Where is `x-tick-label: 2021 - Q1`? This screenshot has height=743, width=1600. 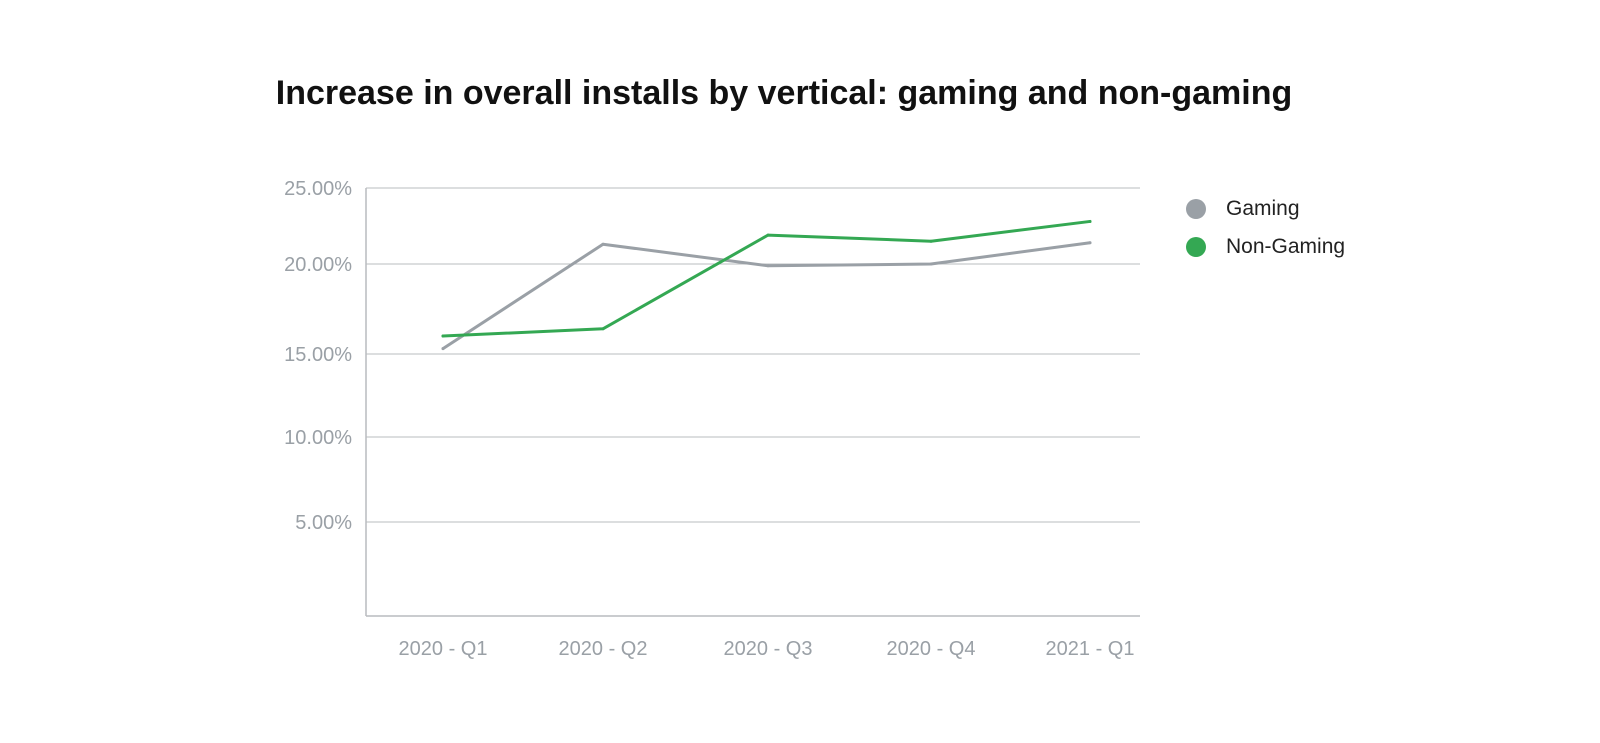
x-tick-label: 2021 - Q1 is located at coordinates (1090, 649).